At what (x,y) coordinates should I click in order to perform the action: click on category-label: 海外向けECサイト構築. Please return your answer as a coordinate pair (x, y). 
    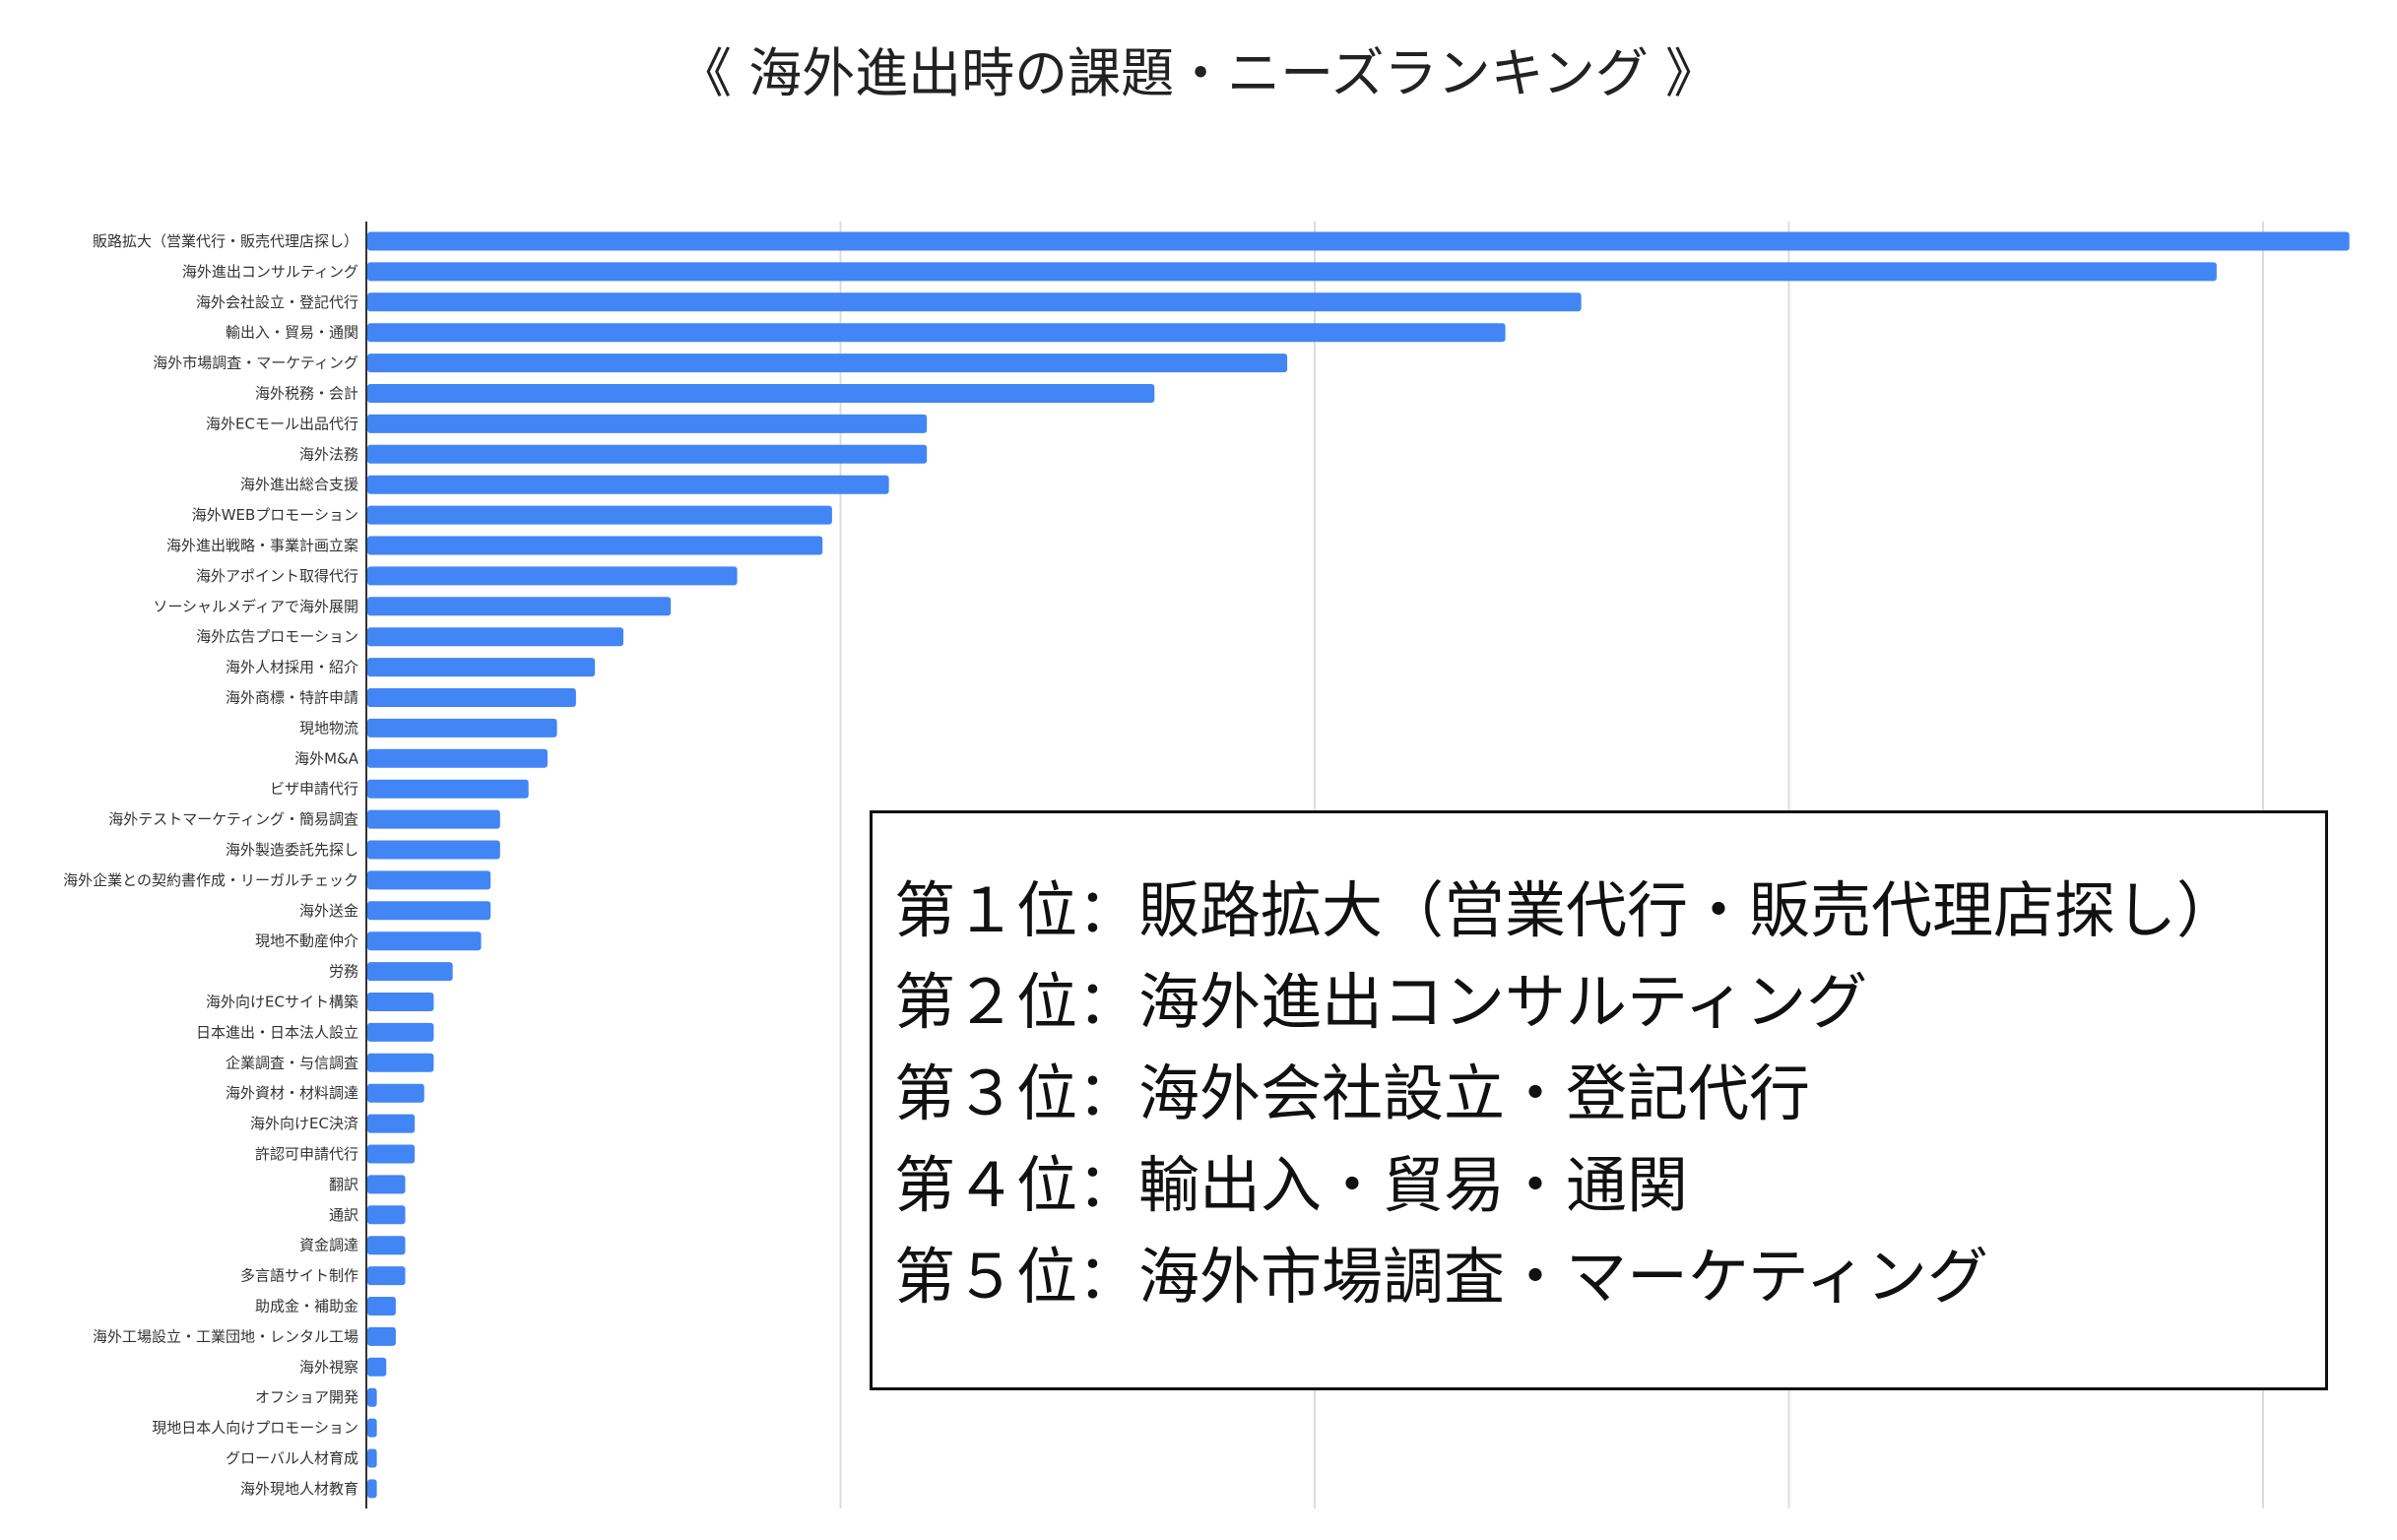
    Looking at the image, I should click on (282, 1002).